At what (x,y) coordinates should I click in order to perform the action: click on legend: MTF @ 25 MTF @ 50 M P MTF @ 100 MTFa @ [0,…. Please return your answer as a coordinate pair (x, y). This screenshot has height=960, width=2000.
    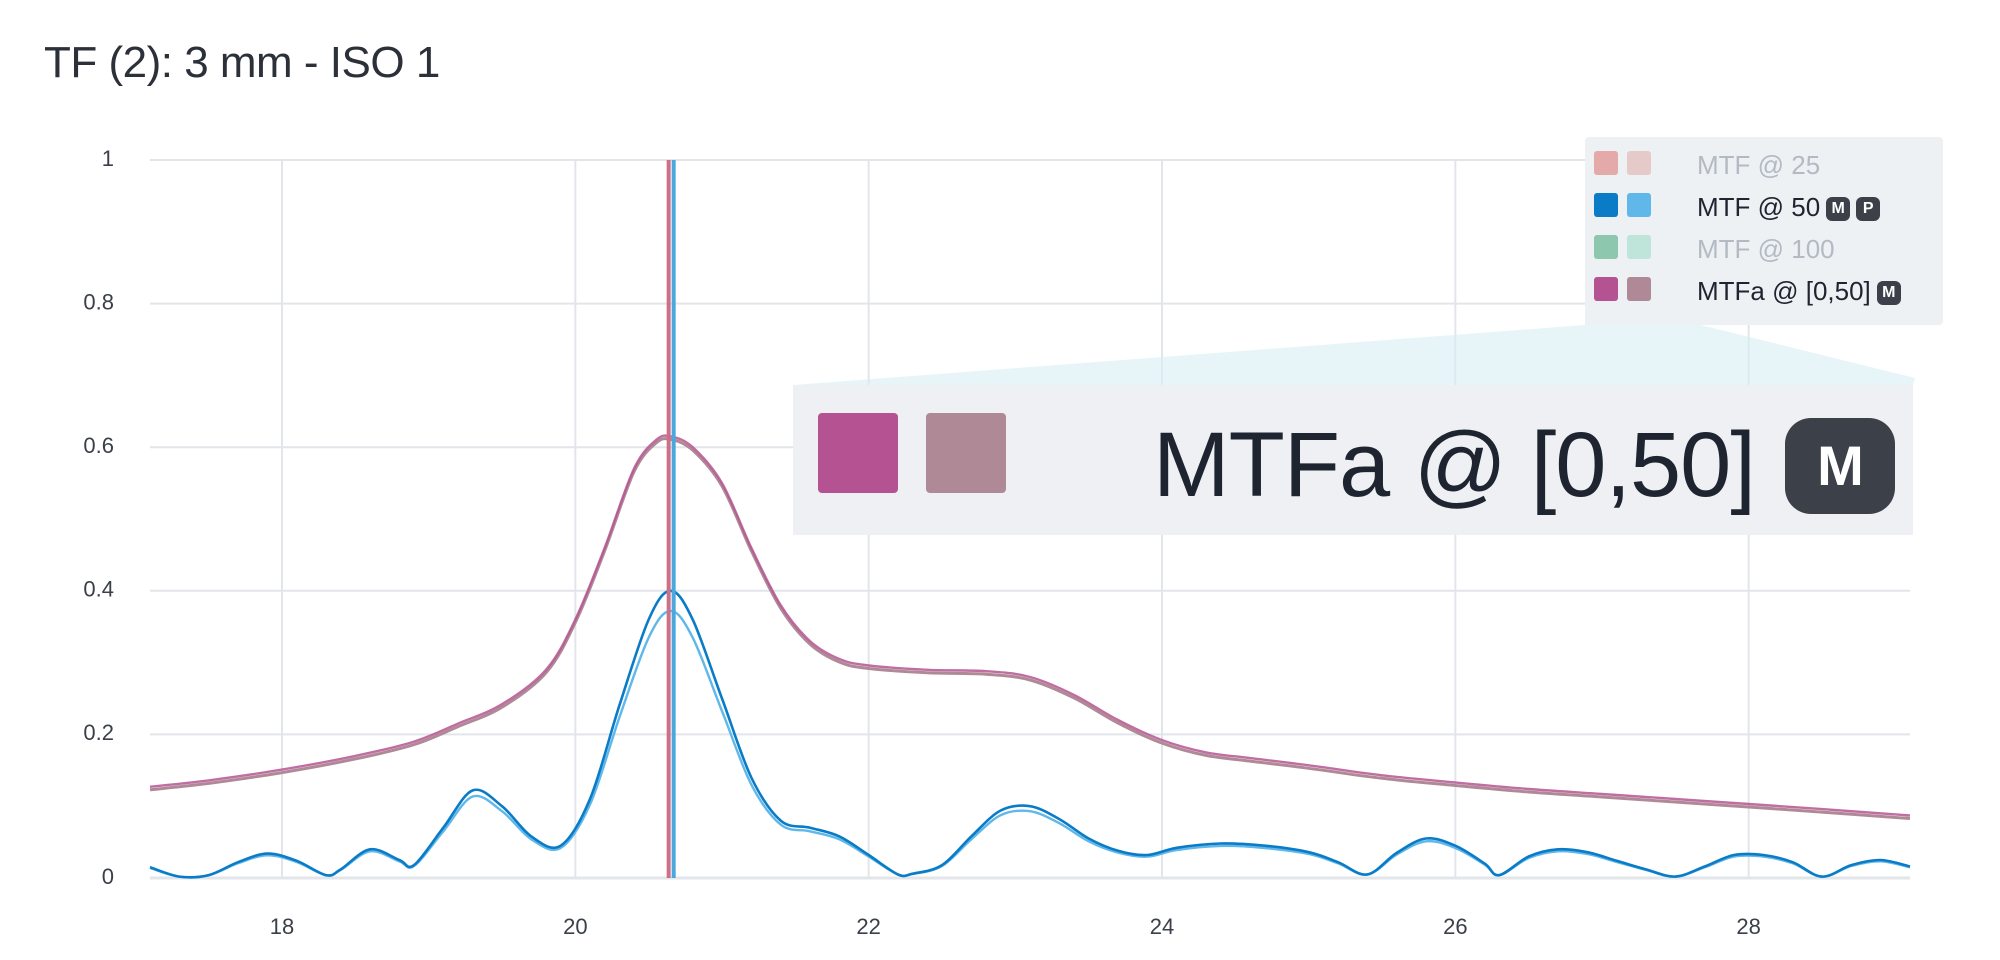
    Looking at the image, I should click on (1764, 231).